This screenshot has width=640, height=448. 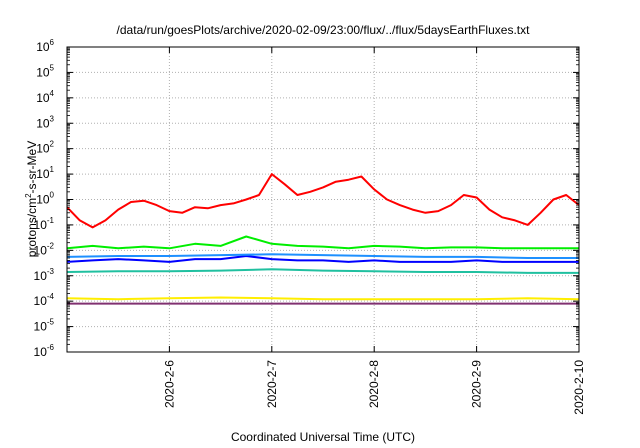 What do you see at coordinates (45, 173) in the screenshot?
I see `y-tick-label: 10¹` at bounding box center [45, 173].